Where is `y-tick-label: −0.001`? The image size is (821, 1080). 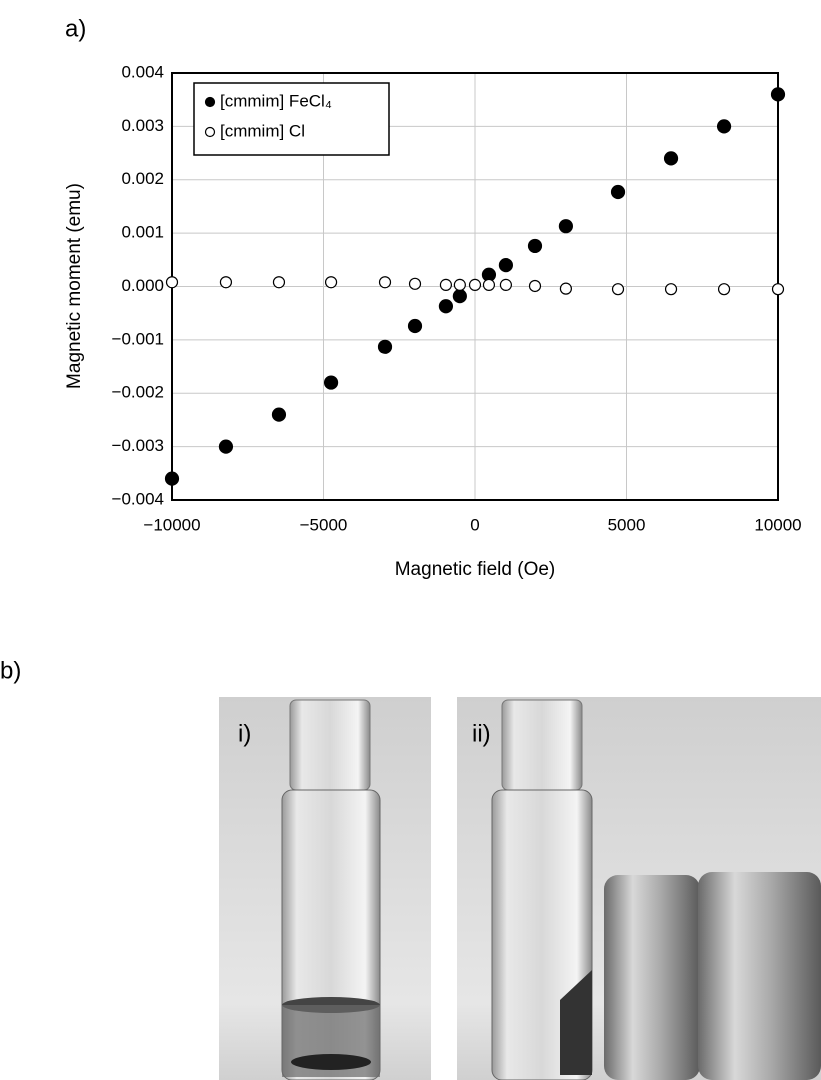 y-tick-label: −0.001 is located at coordinates (138, 338).